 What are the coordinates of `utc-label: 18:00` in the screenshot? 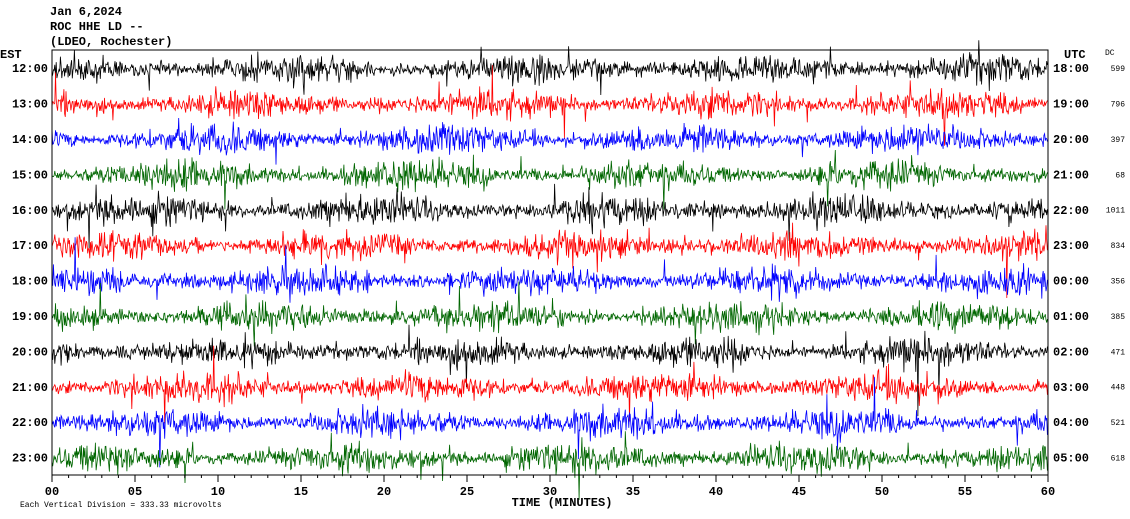 It's located at (1071, 69).